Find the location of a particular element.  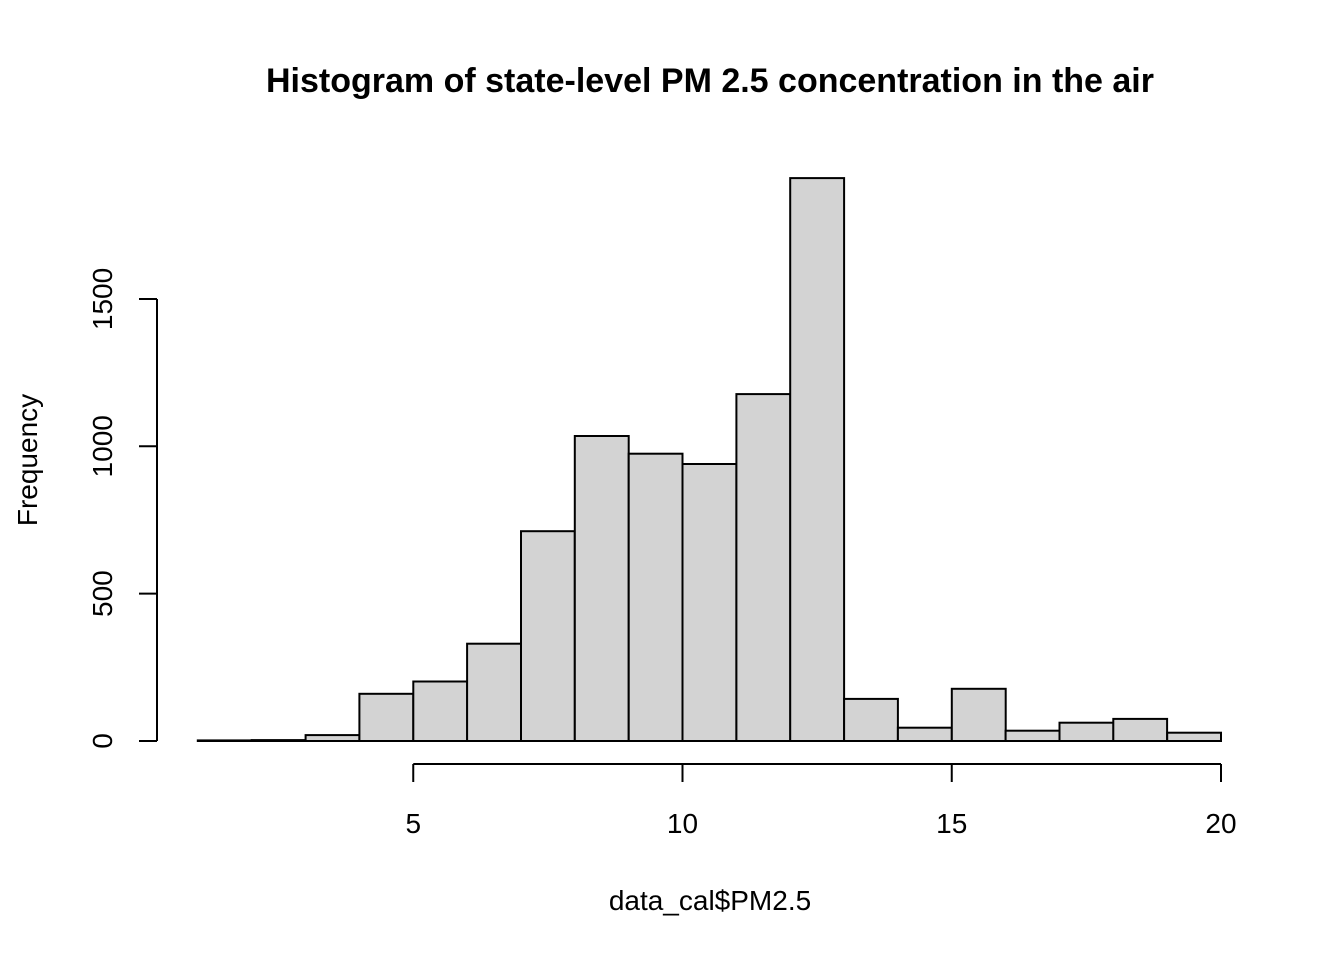

y-tick-label: 500 is located at coordinates (102, 593).